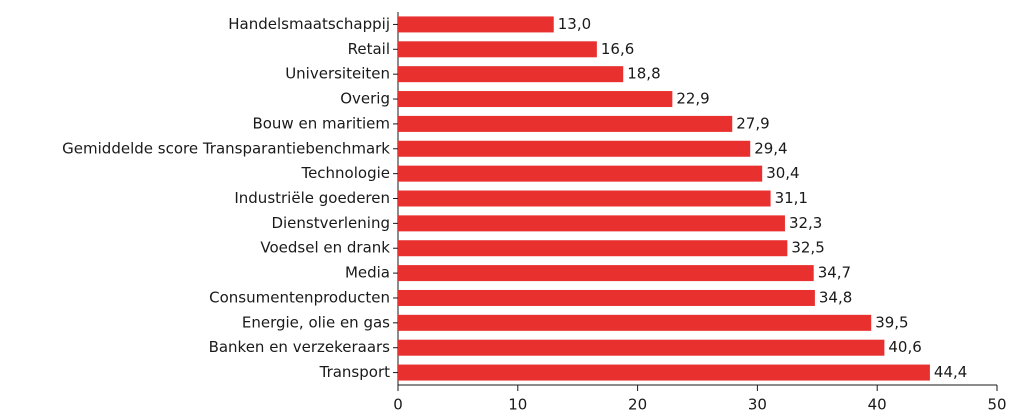  I want to click on value-label: 40,6, so click(904, 347).